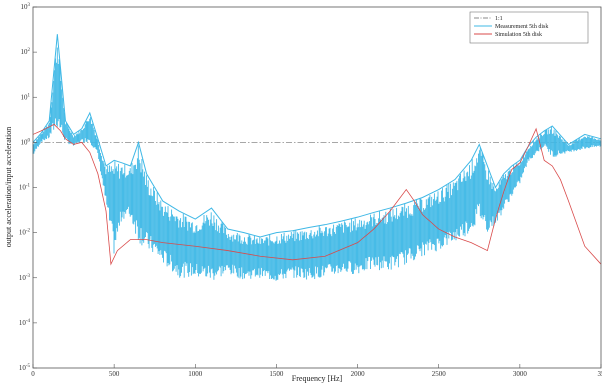  Describe the element at coordinates (317, 378) in the screenshot. I see `x-axis-label: Frequency [Hz]` at that location.